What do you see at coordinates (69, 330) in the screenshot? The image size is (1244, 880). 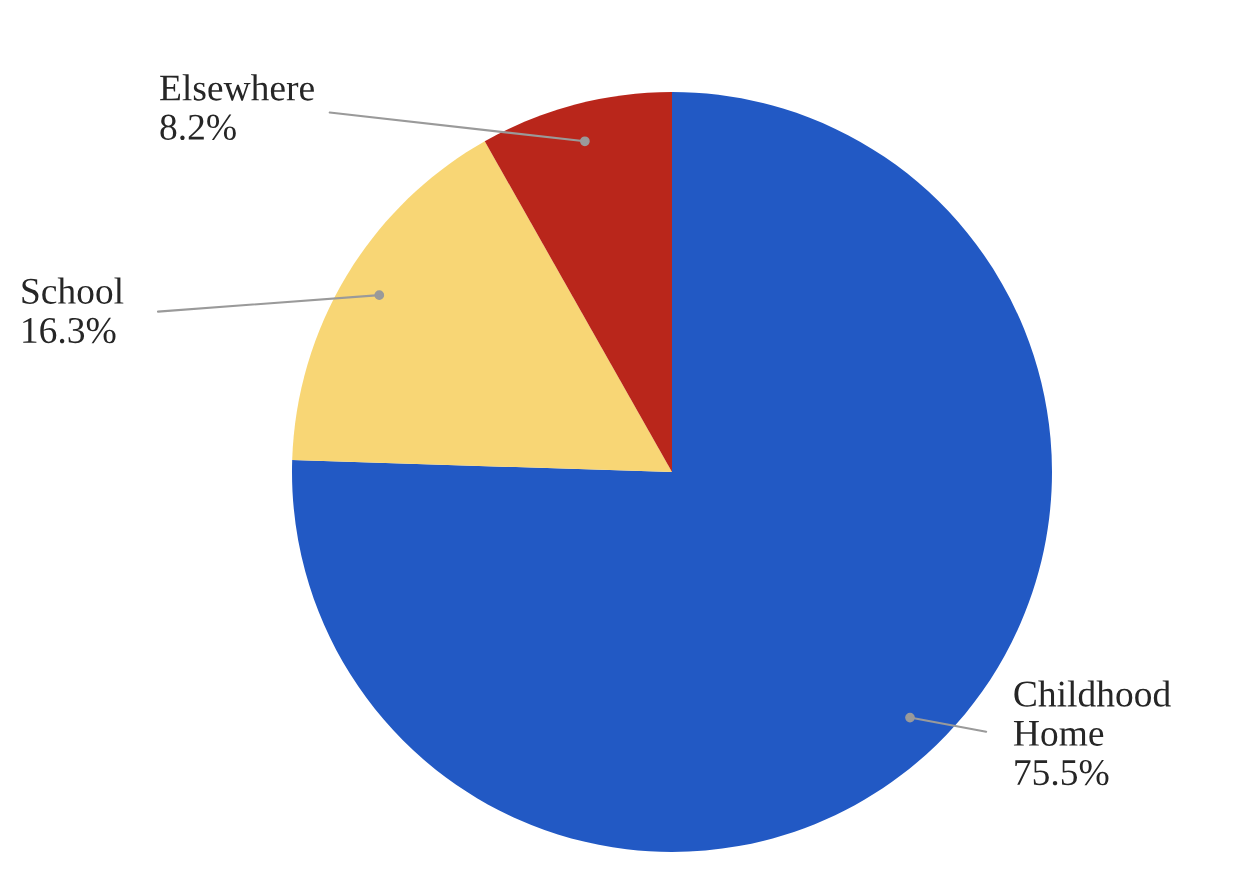 I see `data-label: 16.3%` at bounding box center [69, 330].